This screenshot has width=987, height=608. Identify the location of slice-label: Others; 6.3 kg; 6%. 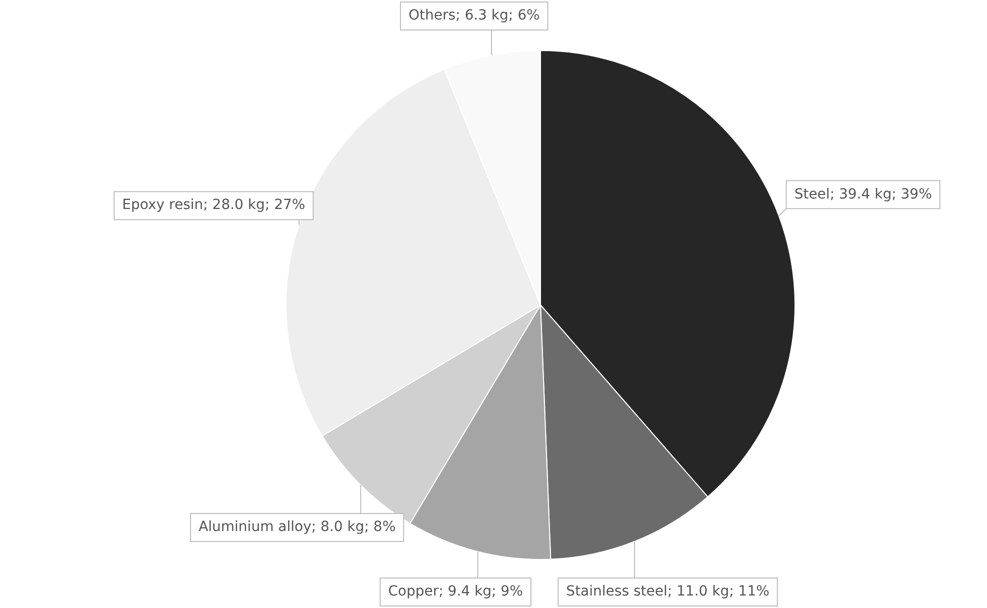
(474, 16).